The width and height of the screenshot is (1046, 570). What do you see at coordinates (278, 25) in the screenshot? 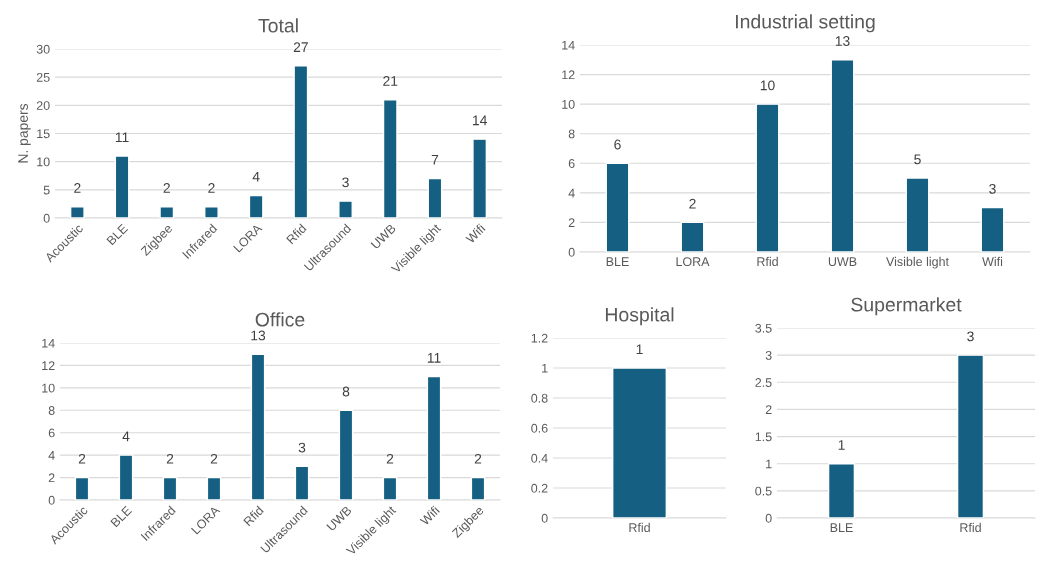
I see `chart-title: Total` at bounding box center [278, 25].